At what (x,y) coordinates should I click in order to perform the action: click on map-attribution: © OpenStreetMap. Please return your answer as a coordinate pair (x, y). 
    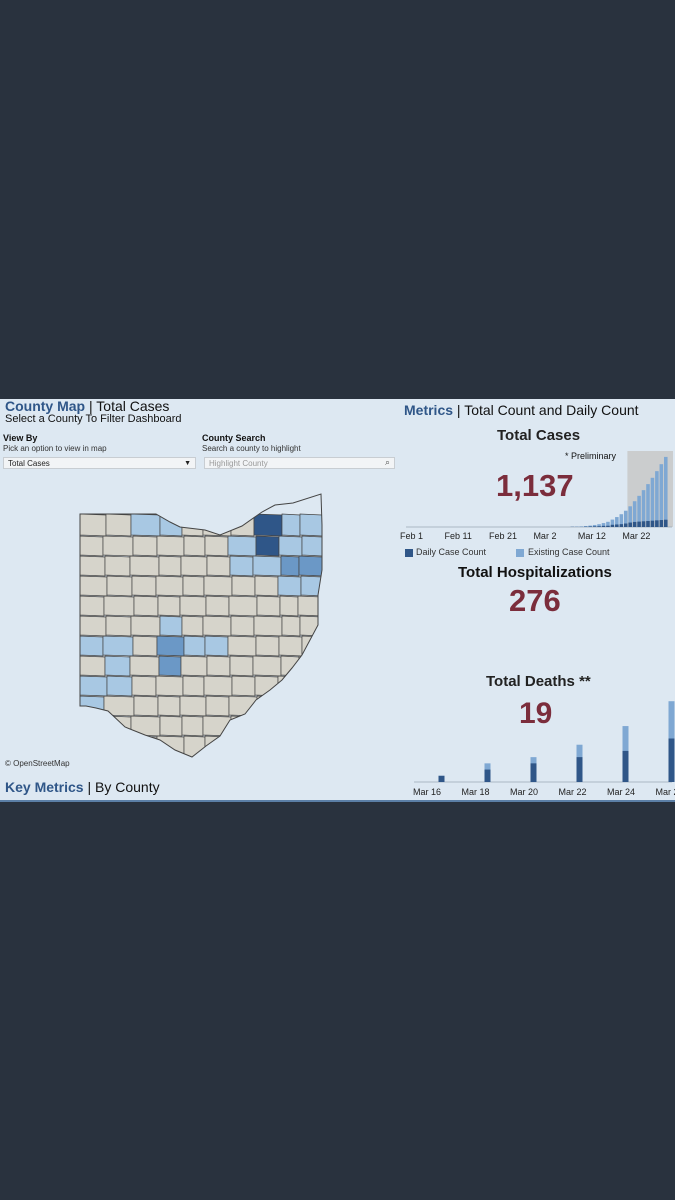
    Looking at the image, I should click on (37, 763).